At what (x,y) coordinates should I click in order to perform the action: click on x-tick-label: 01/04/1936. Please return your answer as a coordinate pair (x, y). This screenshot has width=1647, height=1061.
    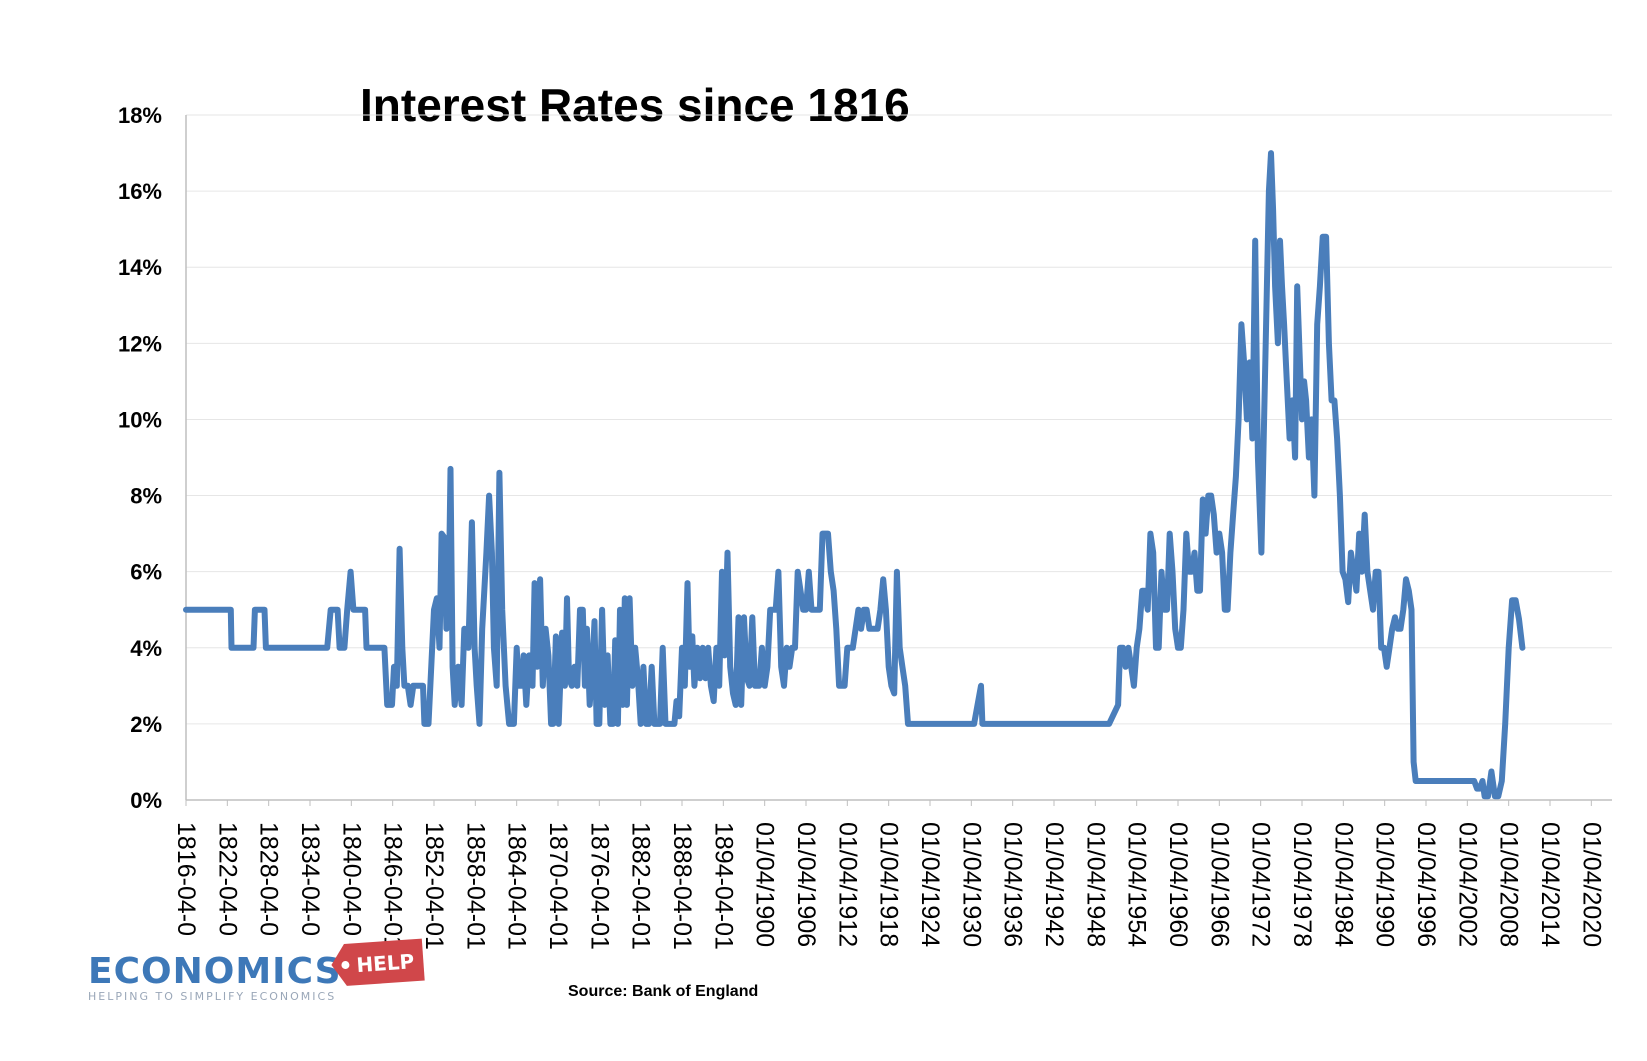
    Looking at the image, I should click on (1013, 884).